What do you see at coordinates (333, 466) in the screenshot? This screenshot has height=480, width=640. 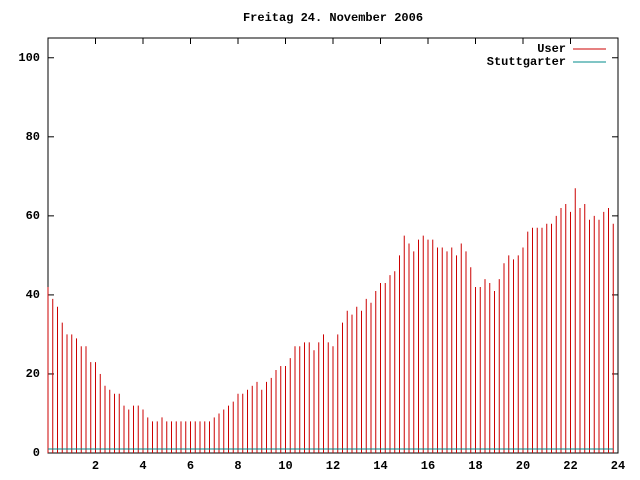 I see `x-tick-label: 12` at bounding box center [333, 466].